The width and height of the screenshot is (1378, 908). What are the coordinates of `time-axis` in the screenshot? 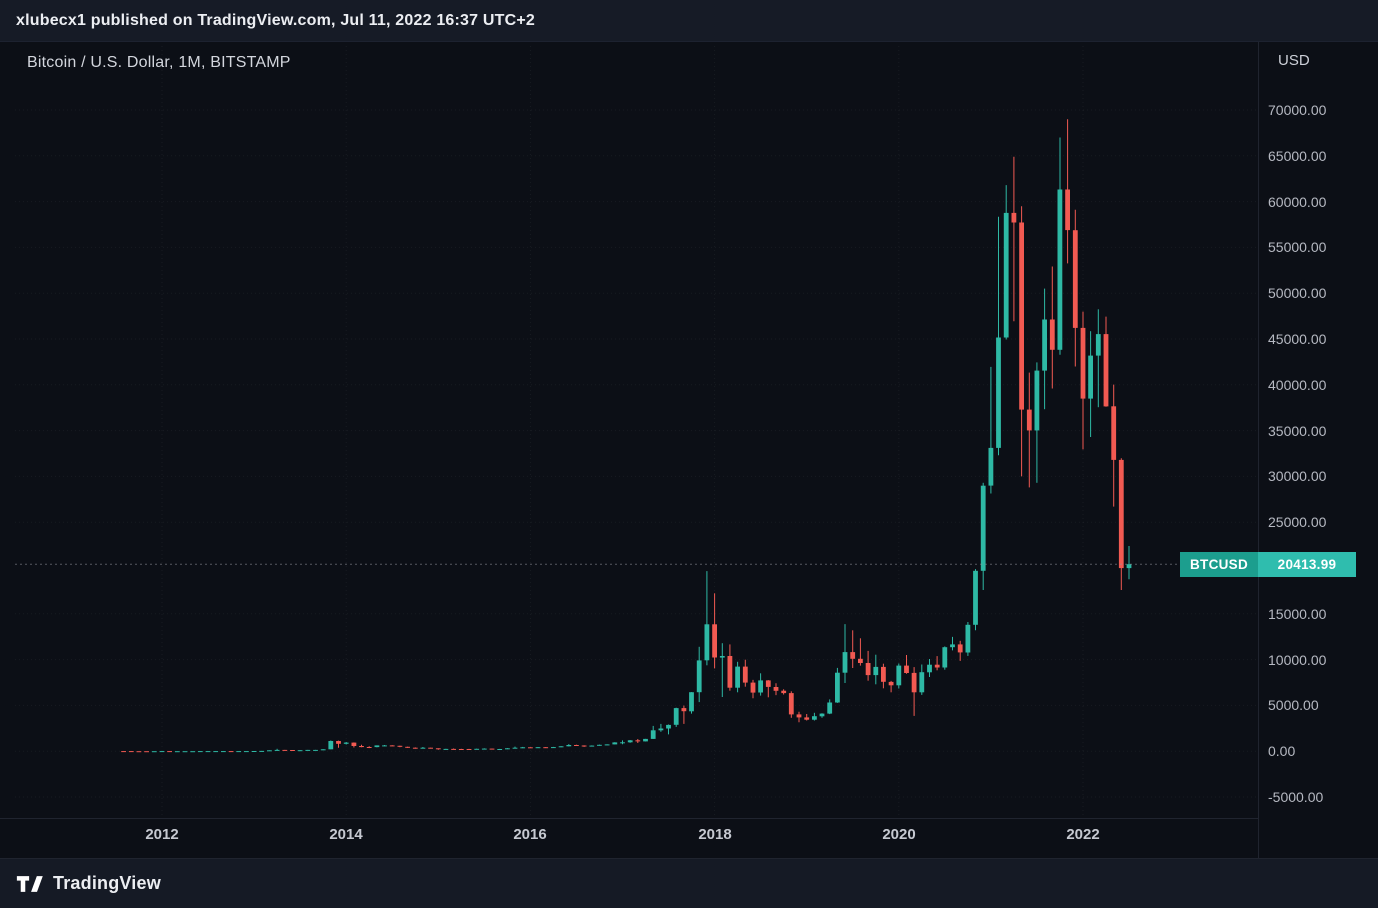 It's located at (629, 838).